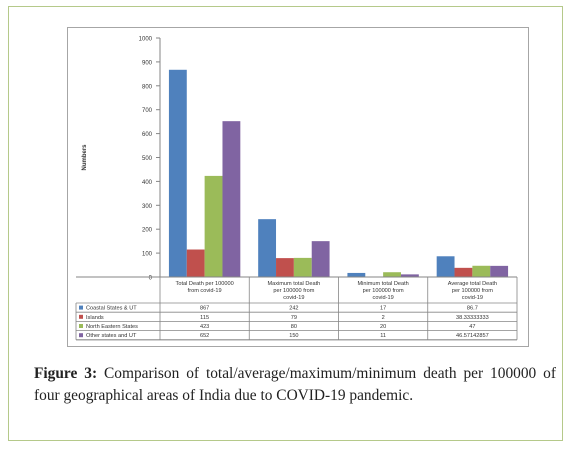 This screenshot has height=449, width=571. I want to click on y-tick-label: 800, so click(147, 87).